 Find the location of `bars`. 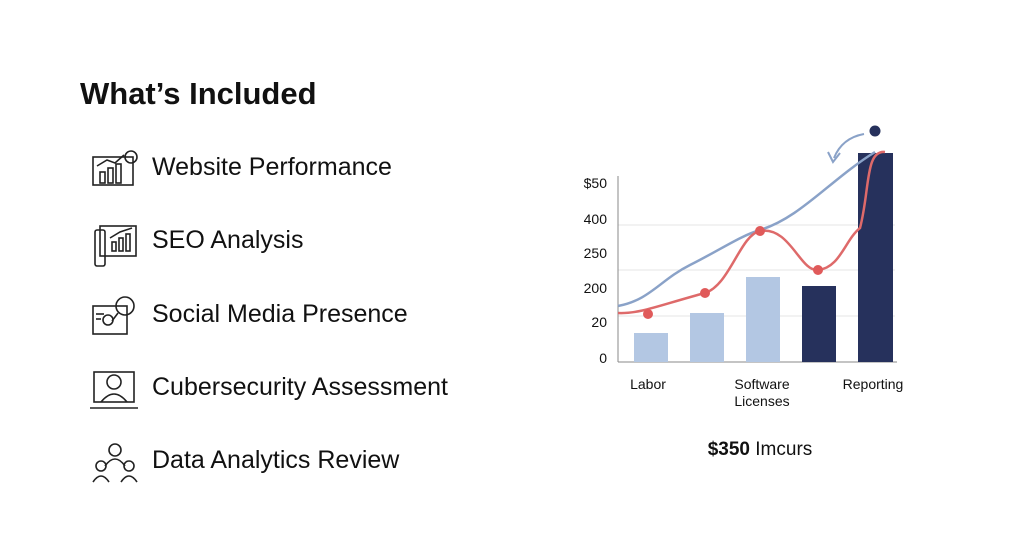

bars is located at coordinates (763, 257).